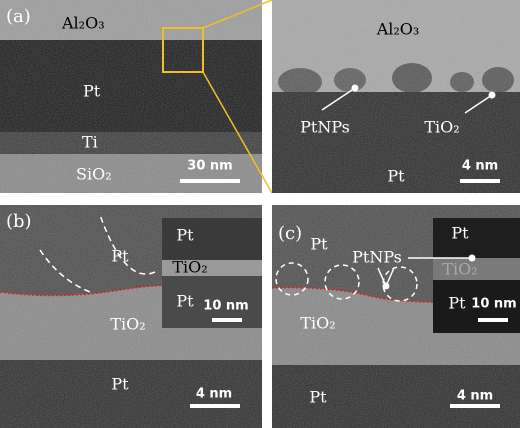 Image resolution: width=520 pixels, height=428 pixels. I want to click on layer-label: SiO₂, so click(94, 174).